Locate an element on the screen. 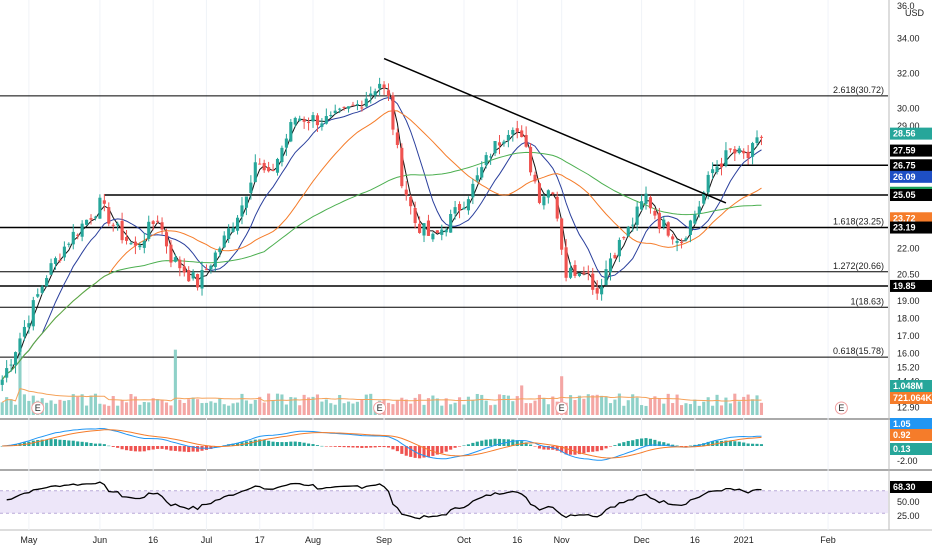  time-tick-label: Jul is located at coordinates (207, 540).